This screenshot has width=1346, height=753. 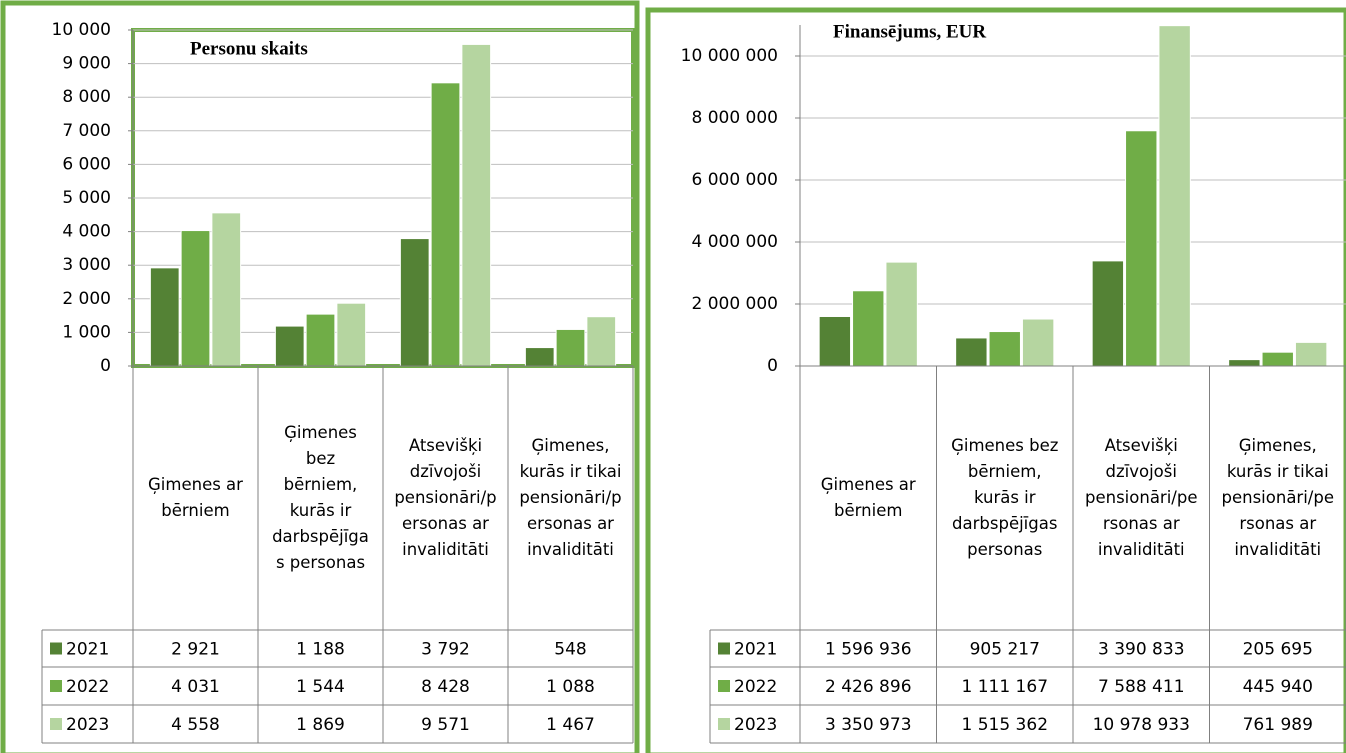 I want to click on y-tick-label: 6 000 000, so click(x=734, y=180).